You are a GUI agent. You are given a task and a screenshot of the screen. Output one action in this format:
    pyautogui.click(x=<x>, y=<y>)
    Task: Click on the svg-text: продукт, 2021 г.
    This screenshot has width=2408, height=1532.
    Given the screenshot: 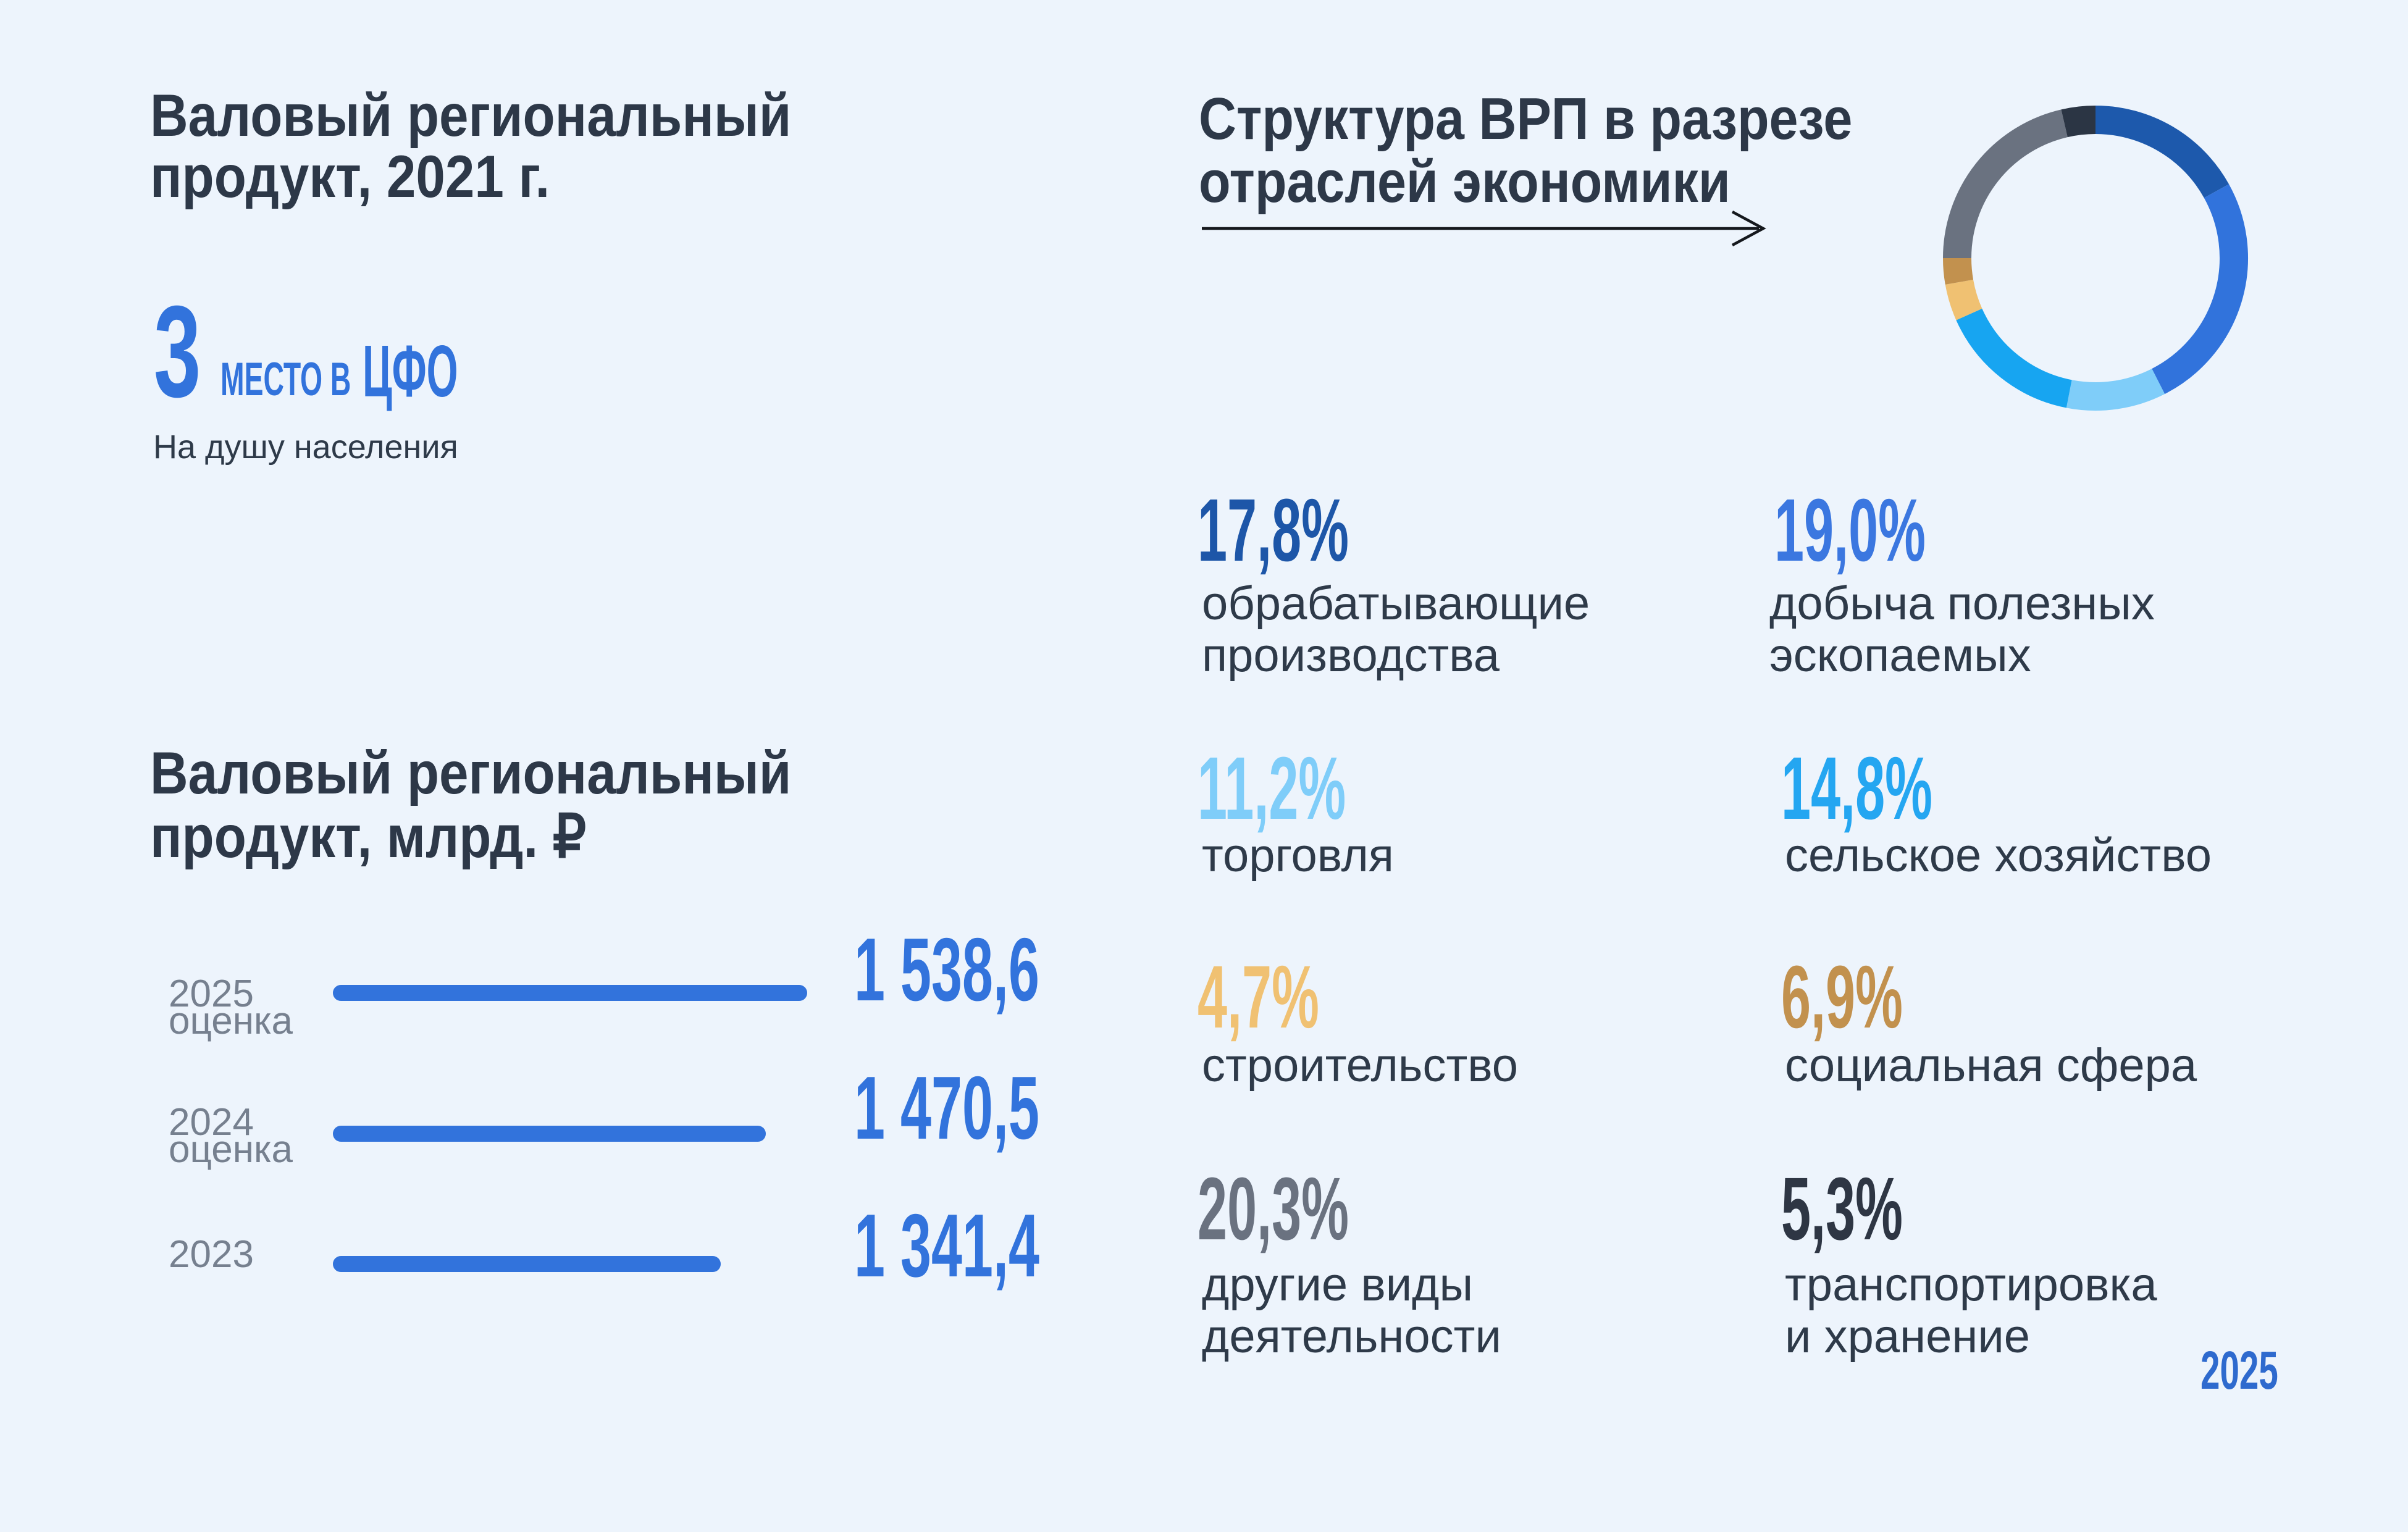 What is the action you would take?
    pyautogui.click(x=350, y=176)
    